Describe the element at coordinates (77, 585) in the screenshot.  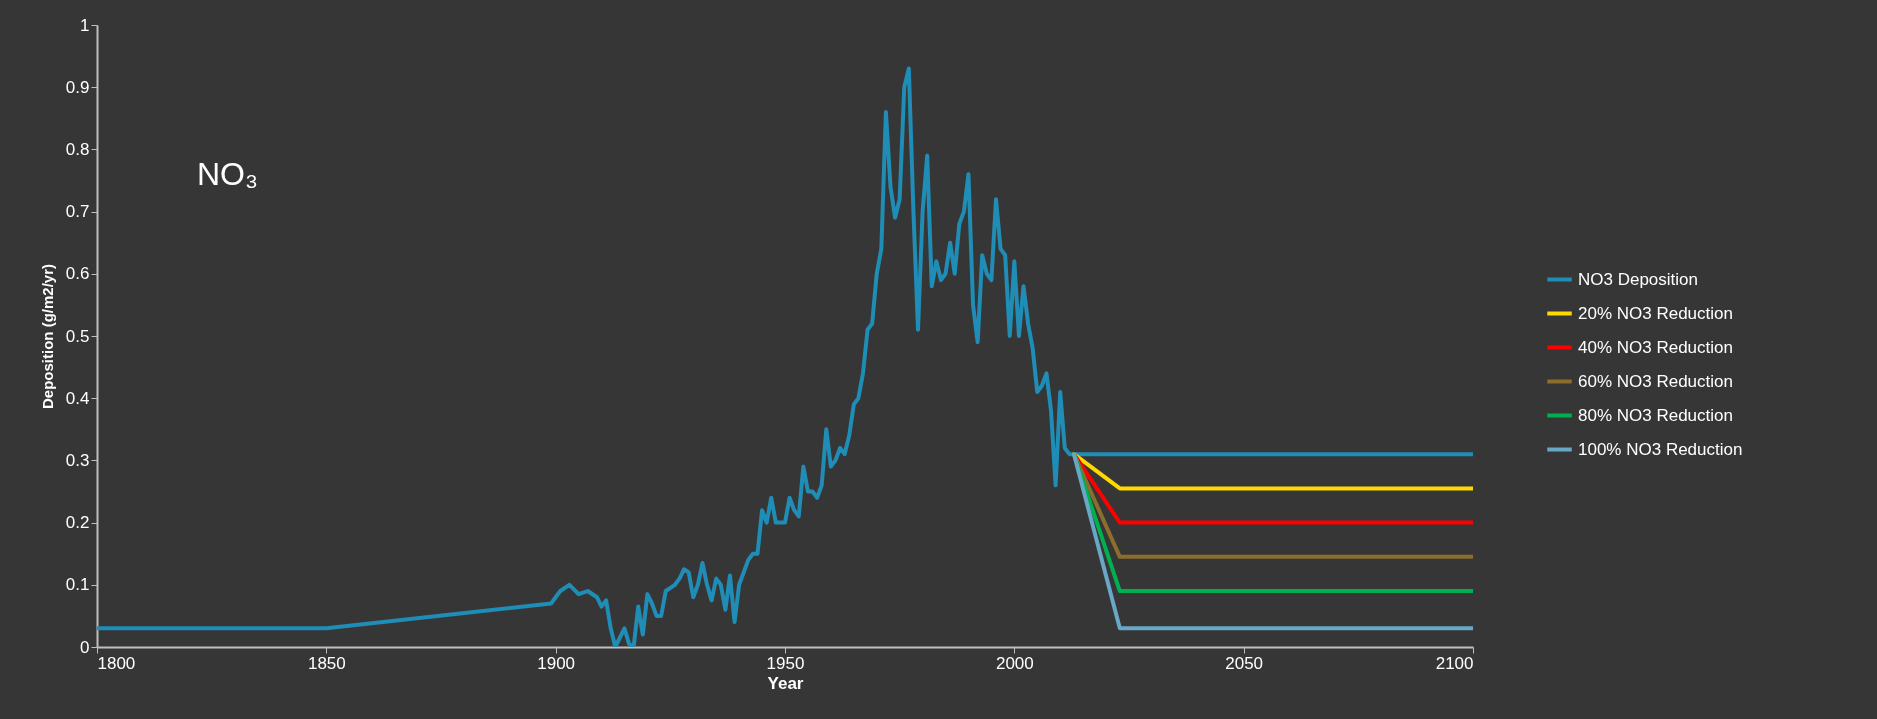
I see `y-tick-label: 0.1` at that location.